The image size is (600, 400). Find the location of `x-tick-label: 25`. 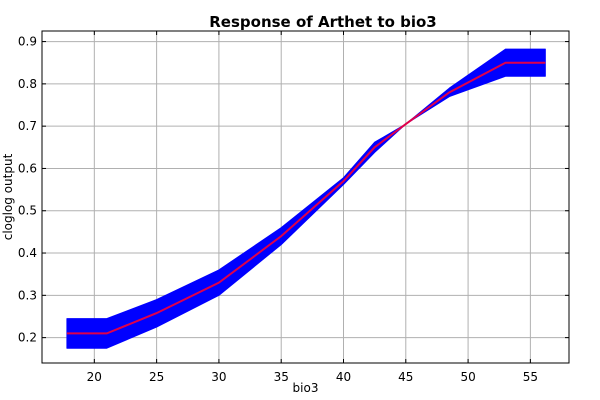

x-tick-label: 25 is located at coordinates (156, 377).